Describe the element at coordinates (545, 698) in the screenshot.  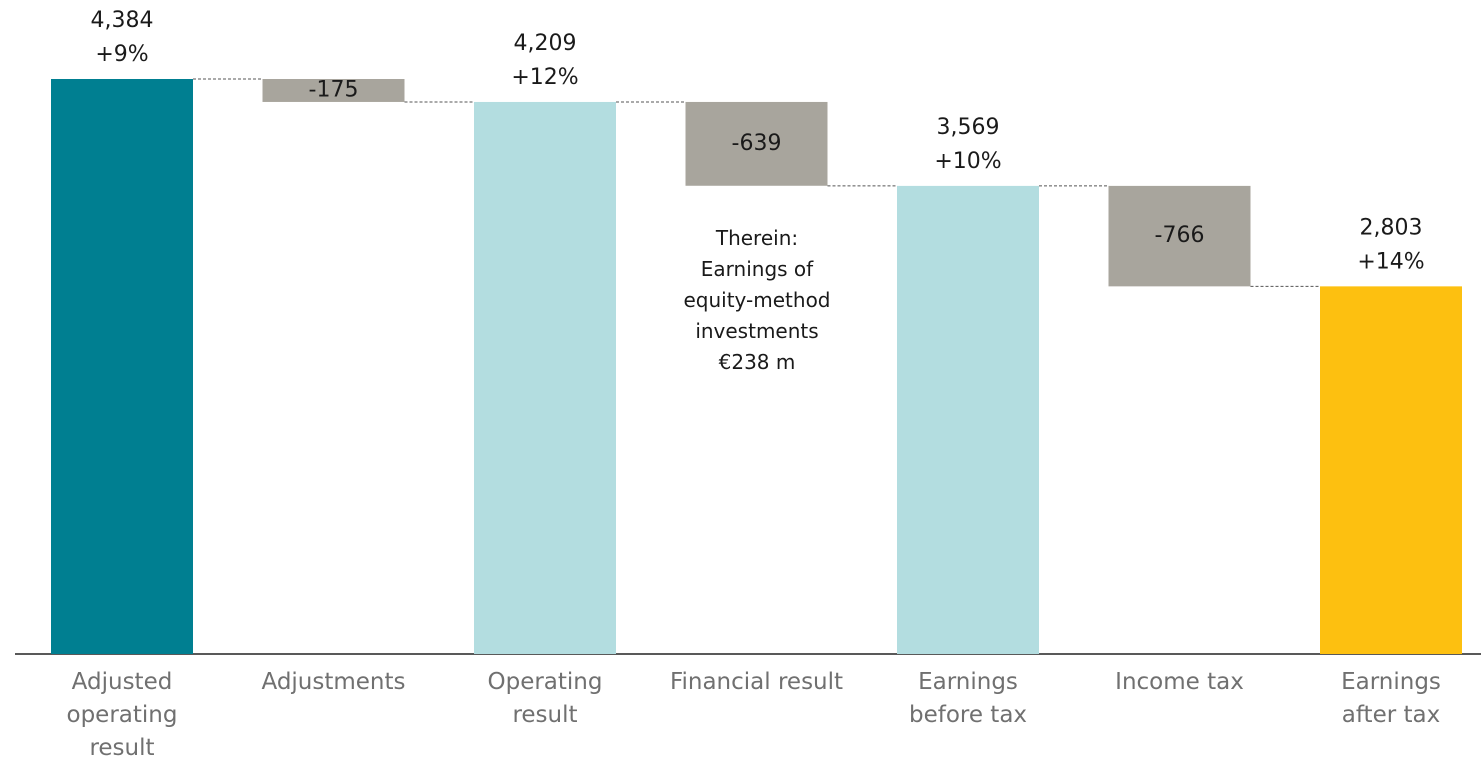
I see `x-tick-label: Operating result` at that location.